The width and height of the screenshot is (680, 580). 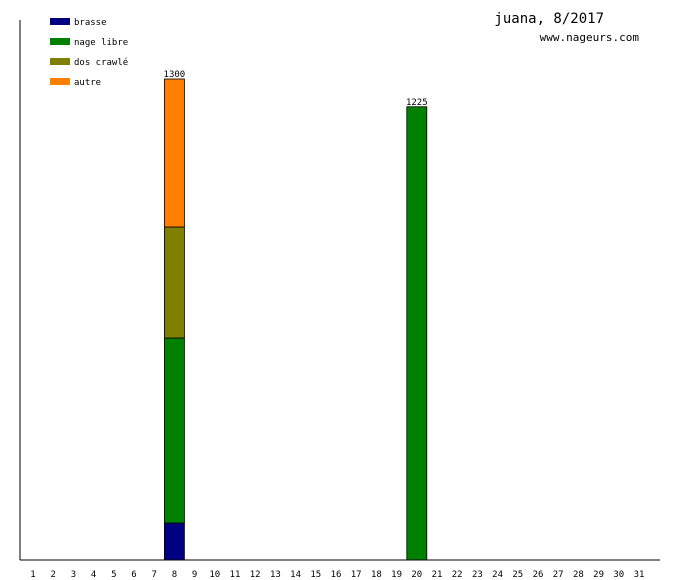 What do you see at coordinates (437, 575) in the screenshot?
I see `x-tick-label: 21` at bounding box center [437, 575].